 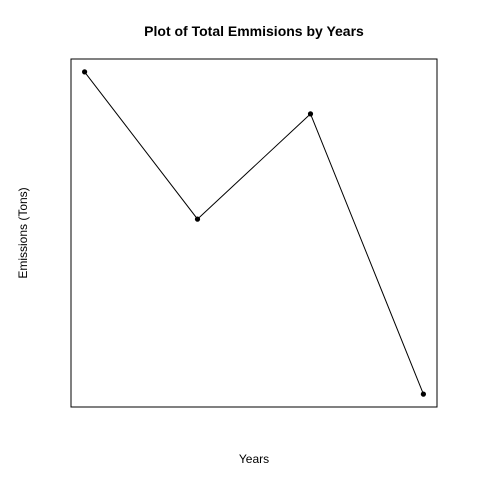 What do you see at coordinates (254, 459) in the screenshot?
I see `x-axis-label: Years` at bounding box center [254, 459].